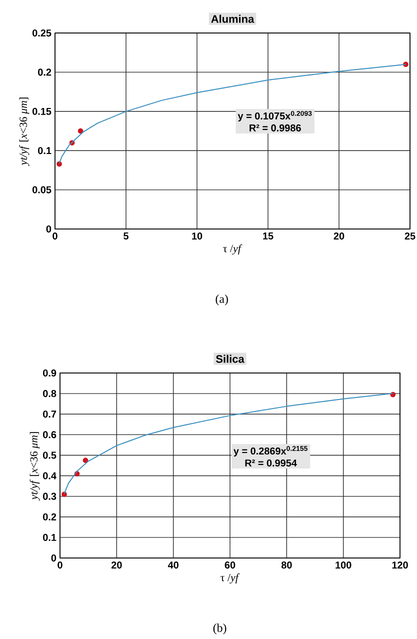  What do you see at coordinates (232, 18) in the screenshot?
I see `chart-title: Alumina` at bounding box center [232, 18].